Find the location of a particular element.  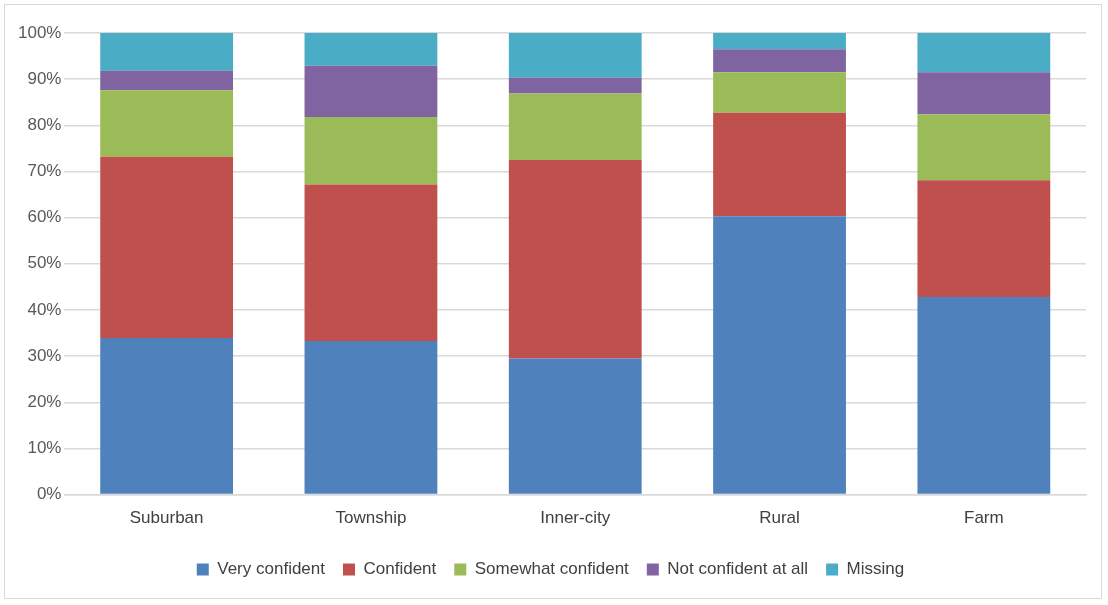

y-tick-label: 40% is located at coordinates (44, 309).